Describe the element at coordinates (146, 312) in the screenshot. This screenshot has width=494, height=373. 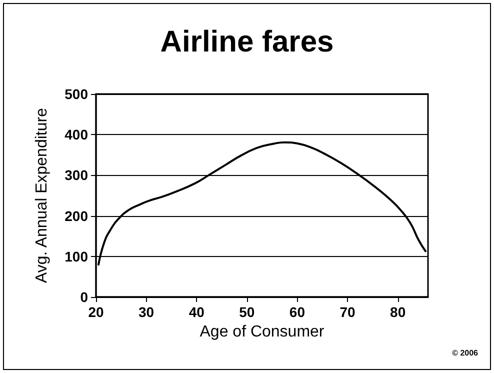
I see `x-tick-label: 30` at that location.